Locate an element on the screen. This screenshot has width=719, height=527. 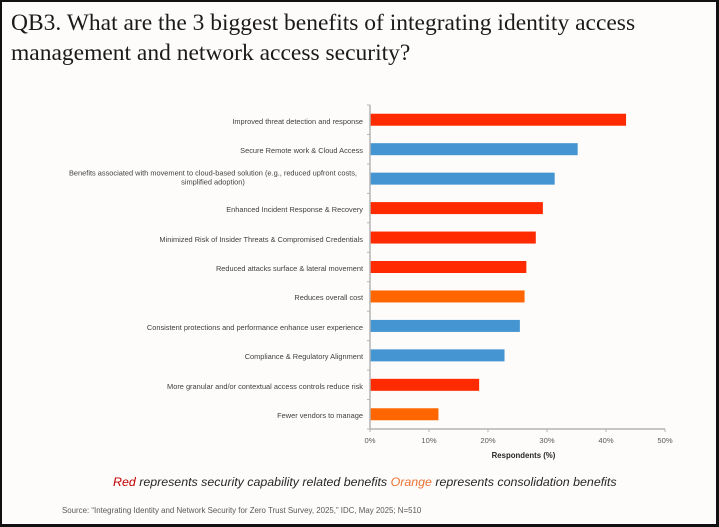
legend-word-orange: Orange is located at coordinates (411, 482).